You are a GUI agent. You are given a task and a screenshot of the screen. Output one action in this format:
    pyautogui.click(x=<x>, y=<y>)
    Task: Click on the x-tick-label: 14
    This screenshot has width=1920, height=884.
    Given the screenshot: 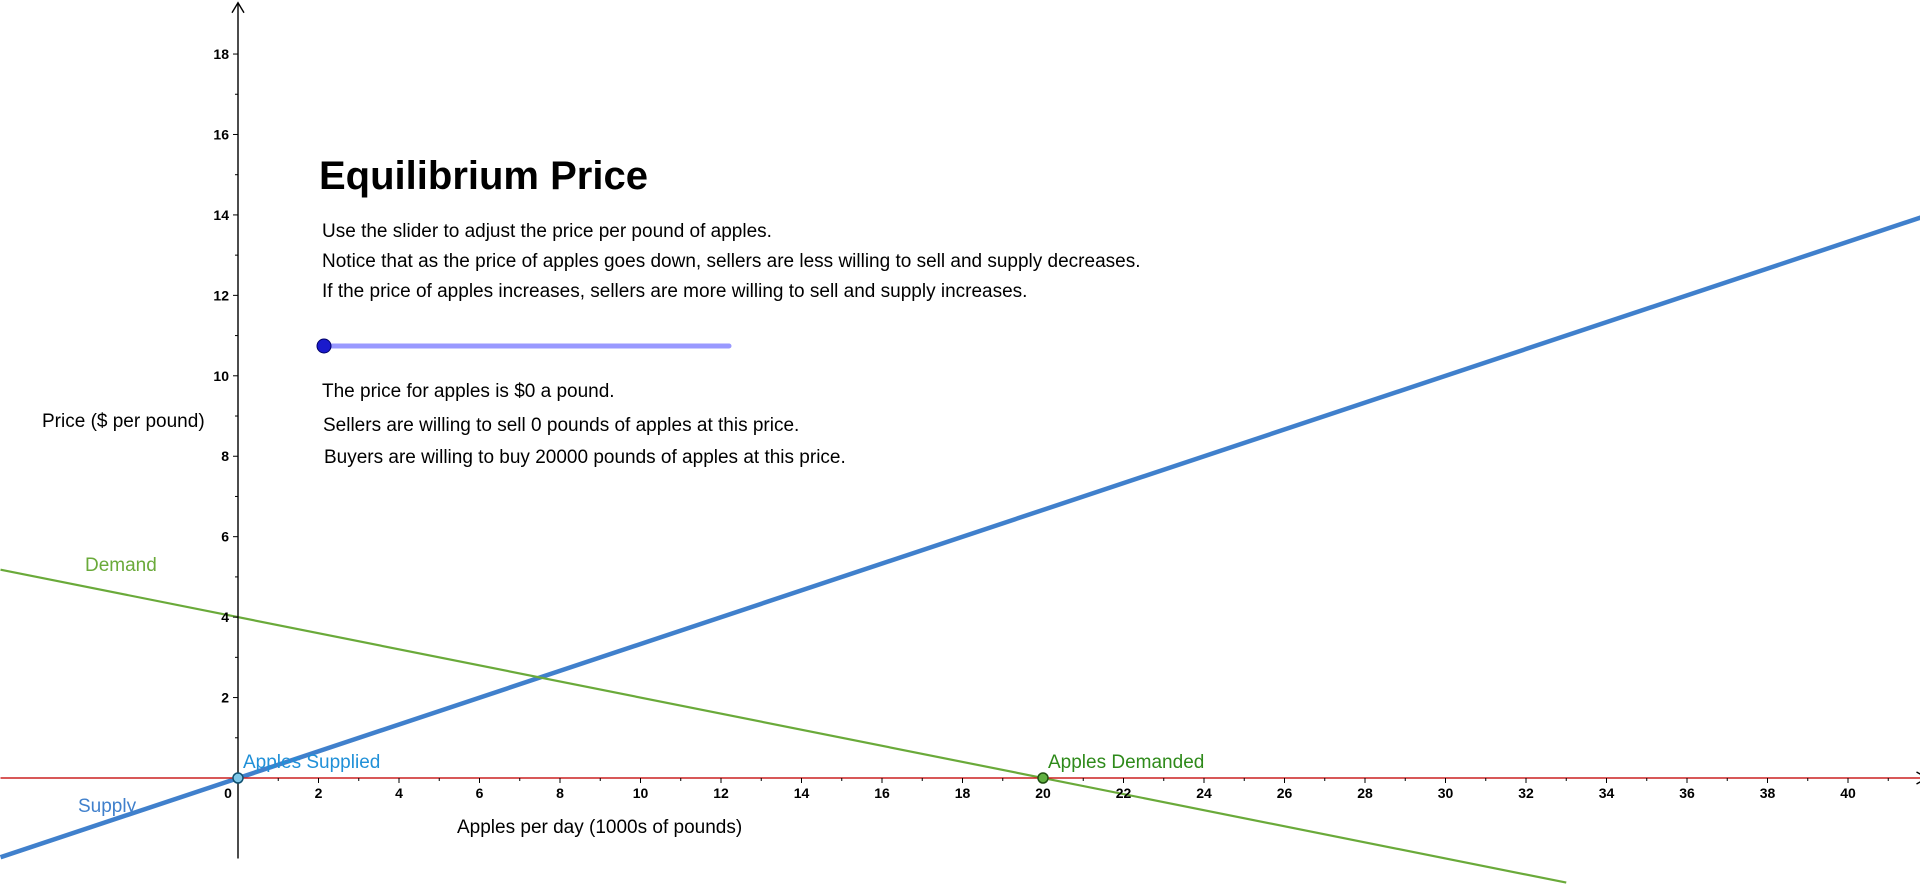 What is the action you would take?
    pyautogui.click(x=802, y=793)
    